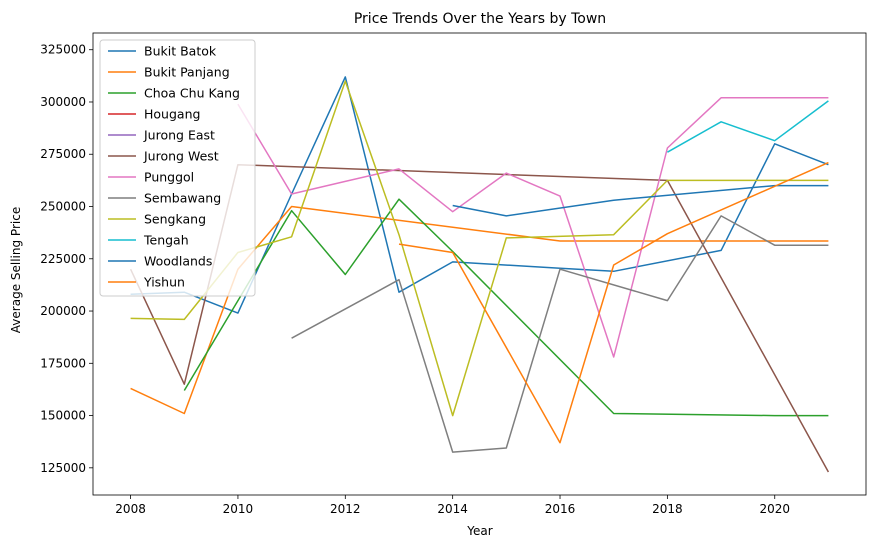  I want to click on legend-label-3: Hougang, so click(172, 114).